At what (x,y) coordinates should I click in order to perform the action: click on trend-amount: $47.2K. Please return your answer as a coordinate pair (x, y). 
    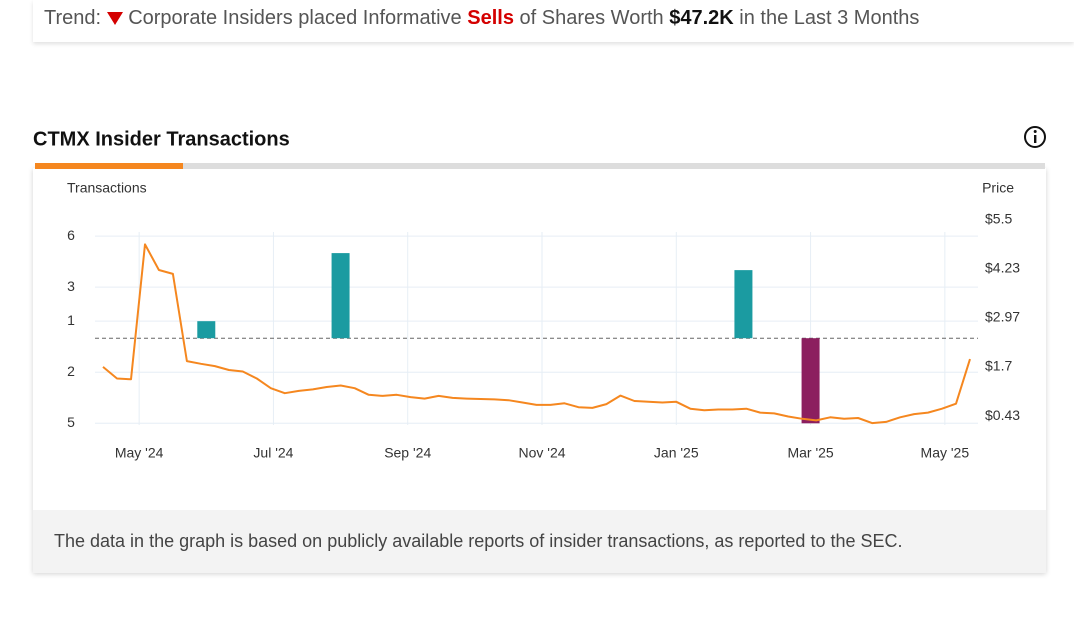
    Looking at the image, I should click on (701, 18).